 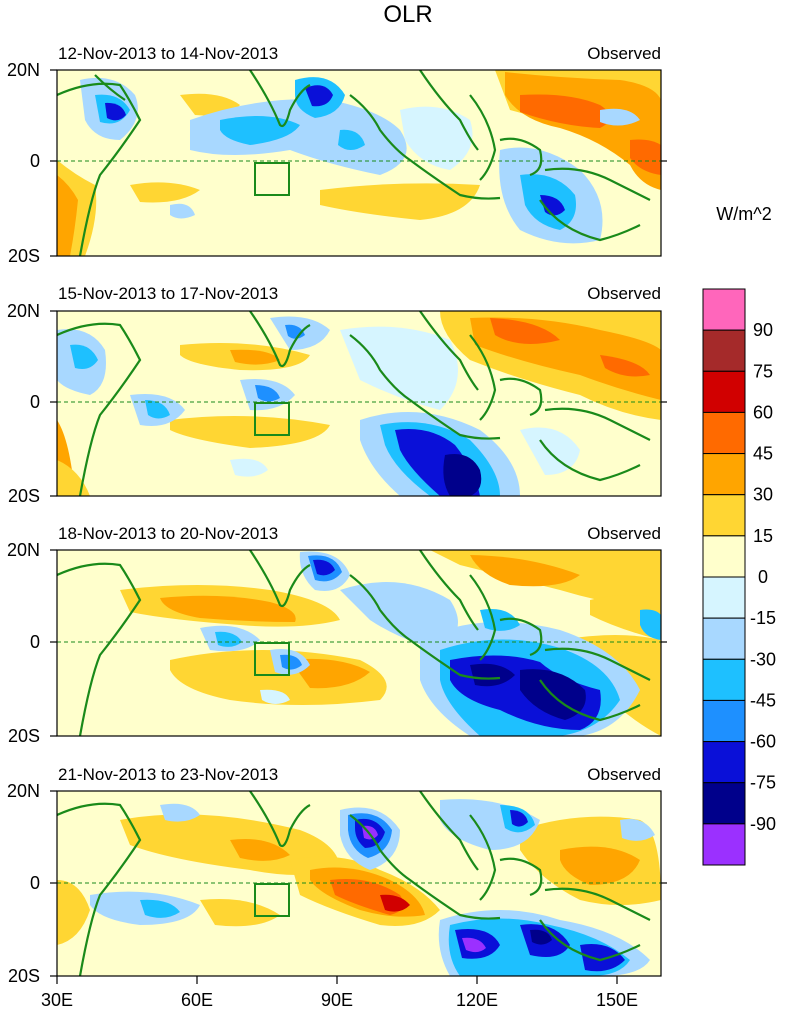 I want to click on colorbar-label: -45, so click(x=763, y=700).